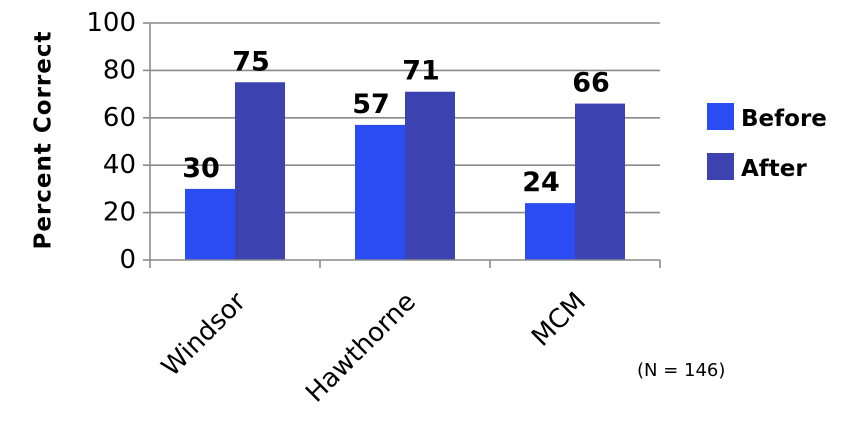 The image size is (844, 443). Describe the element at coordinates (559, 320) in the screenshot. I see `category-label: MCM` at that location.